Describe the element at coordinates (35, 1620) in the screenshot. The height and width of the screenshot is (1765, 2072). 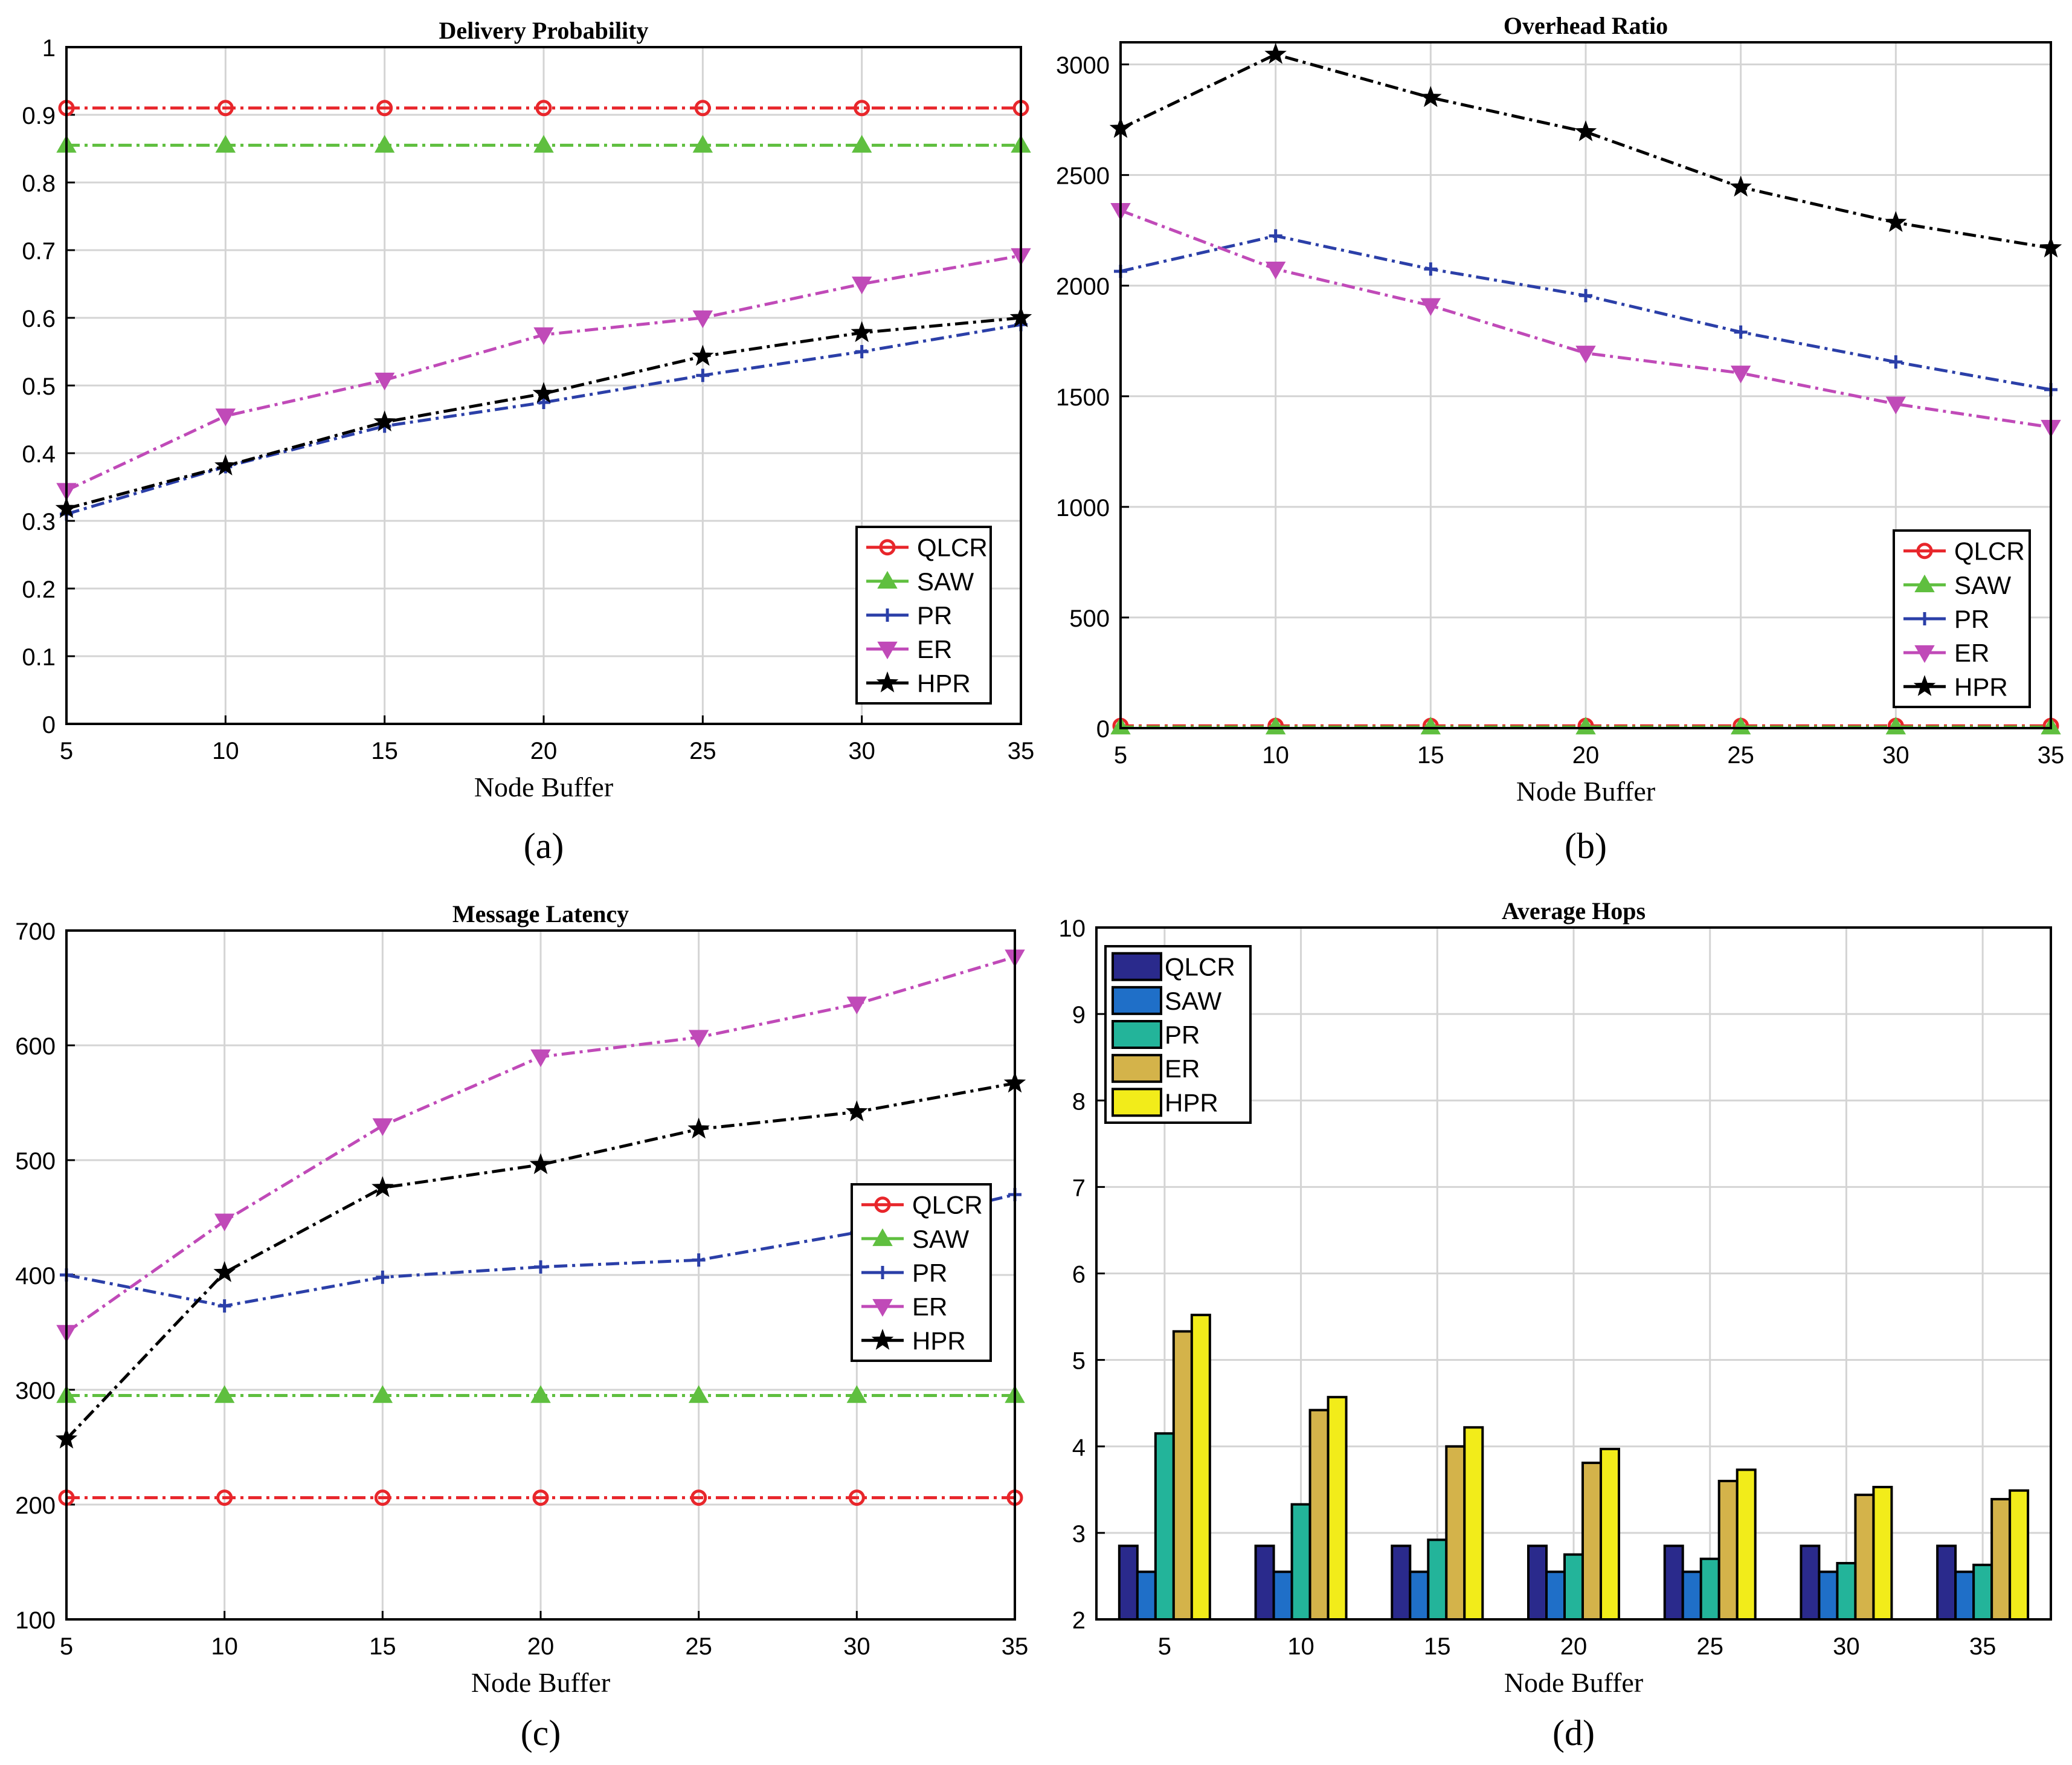
I see `y-tick-label: 100` at that location.